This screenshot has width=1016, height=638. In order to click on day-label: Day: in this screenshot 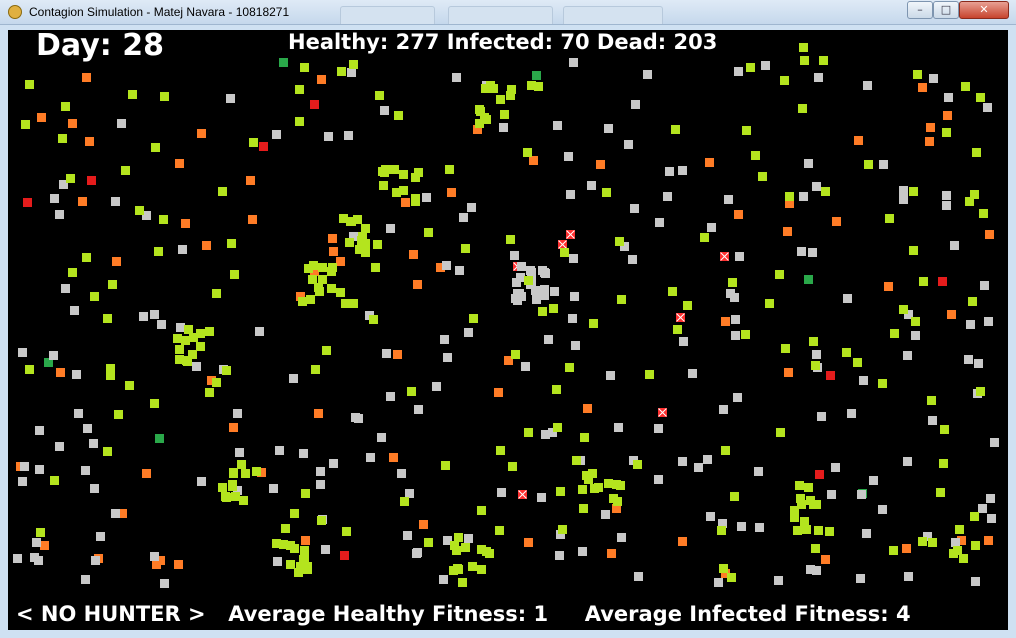, I will do `click(74, 46)`.